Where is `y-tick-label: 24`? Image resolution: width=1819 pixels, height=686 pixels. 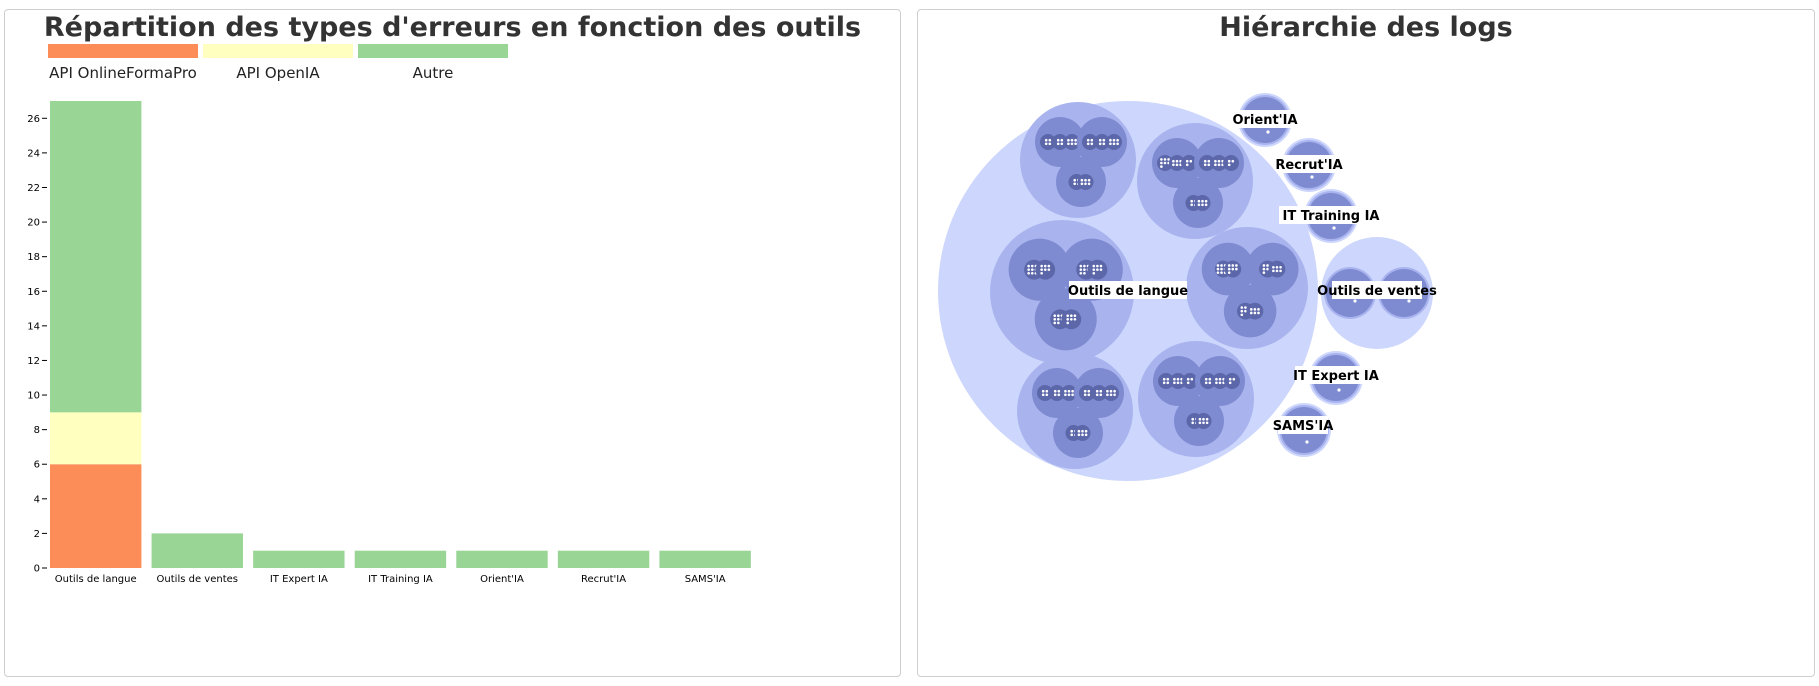
y-tick-label: 24 is located at coordinates (33, 153).